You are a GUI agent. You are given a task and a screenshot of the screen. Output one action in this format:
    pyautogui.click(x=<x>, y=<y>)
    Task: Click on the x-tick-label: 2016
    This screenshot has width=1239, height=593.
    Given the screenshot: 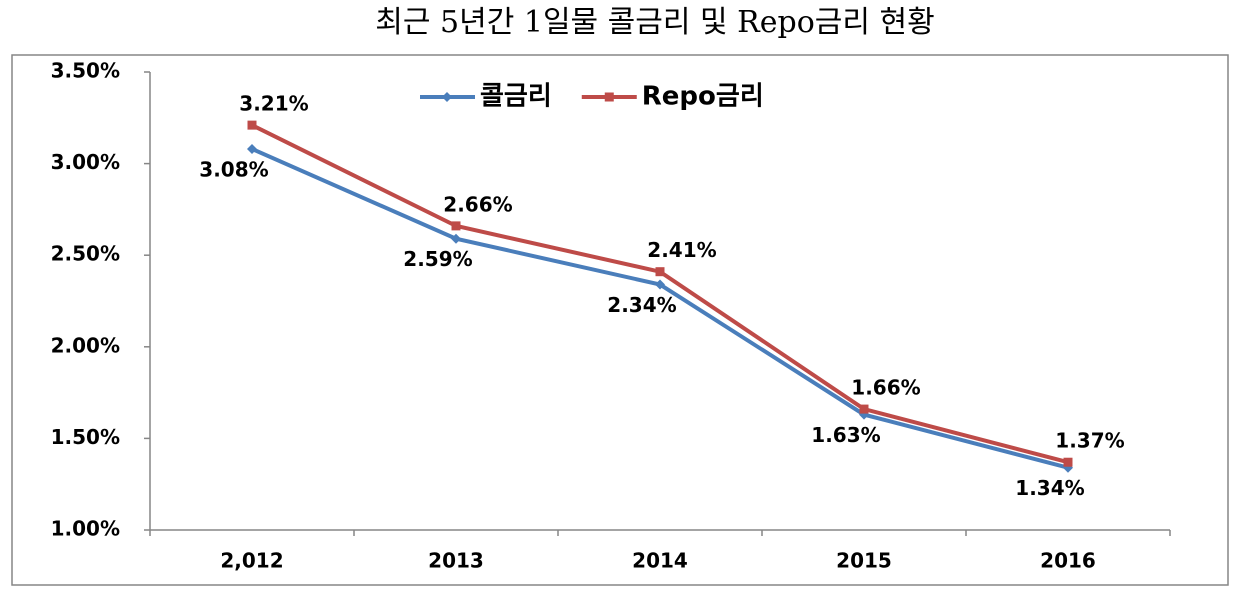 What is the action you would take?
    pyautogui.click(x=1068, y=561)
    